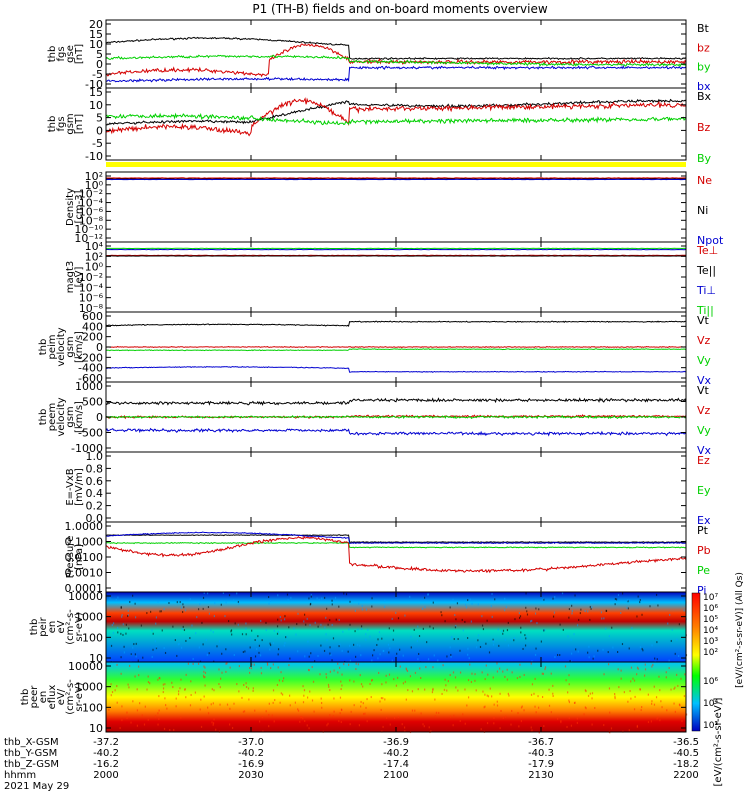  Describe the element at coordinates (541, 753) in the screenshot. I see `xaxis-tick-label: -40.3` at that location.